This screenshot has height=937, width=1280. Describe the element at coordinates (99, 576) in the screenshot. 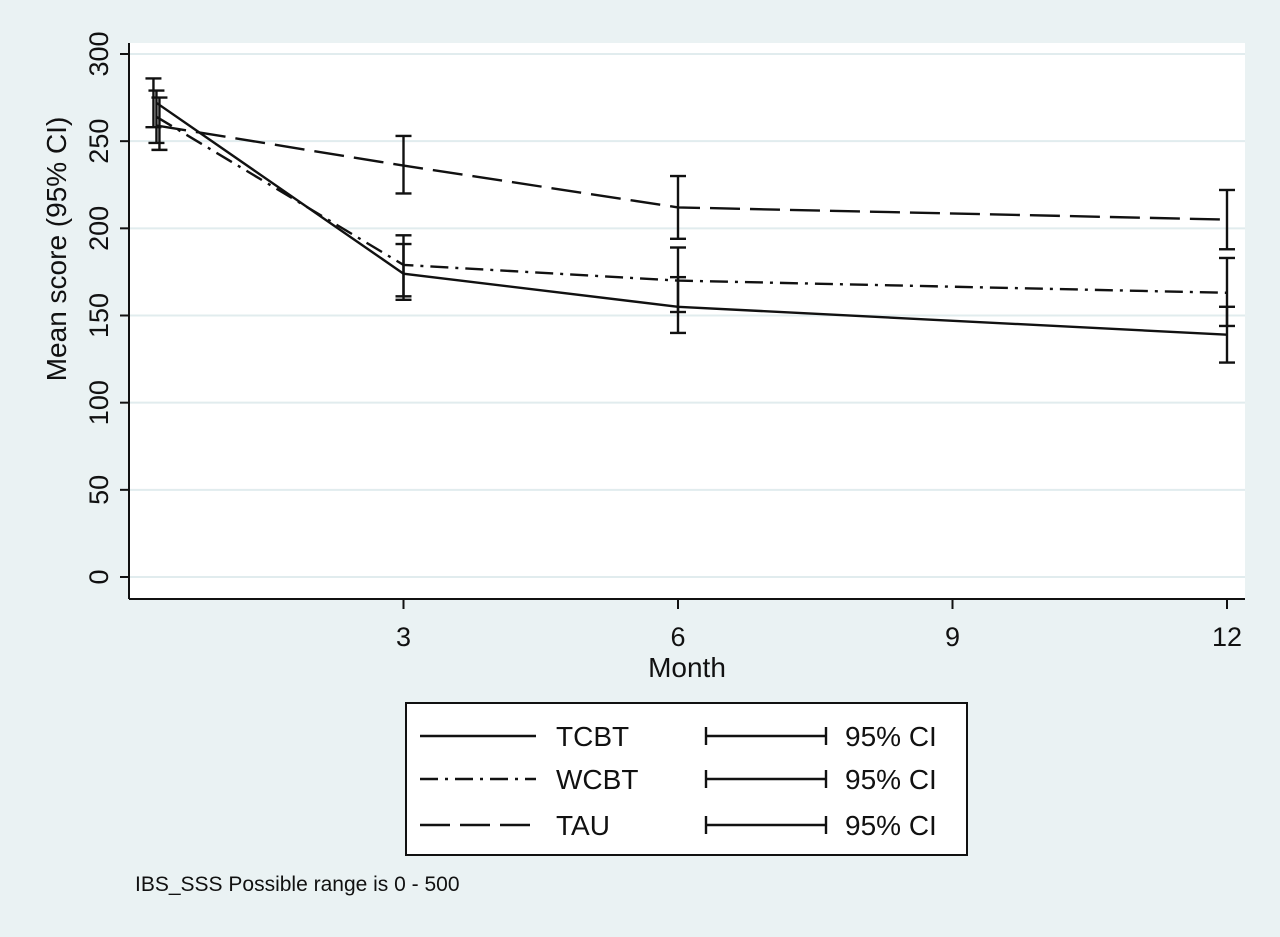

I see `y-tick-label-0: 0` at that location.